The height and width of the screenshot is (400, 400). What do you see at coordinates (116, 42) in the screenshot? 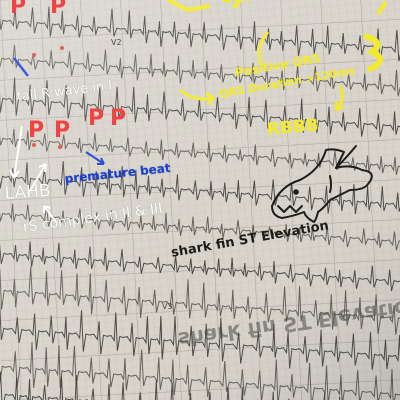
I see `lead-label: V2` at bounding box center [116, 42].